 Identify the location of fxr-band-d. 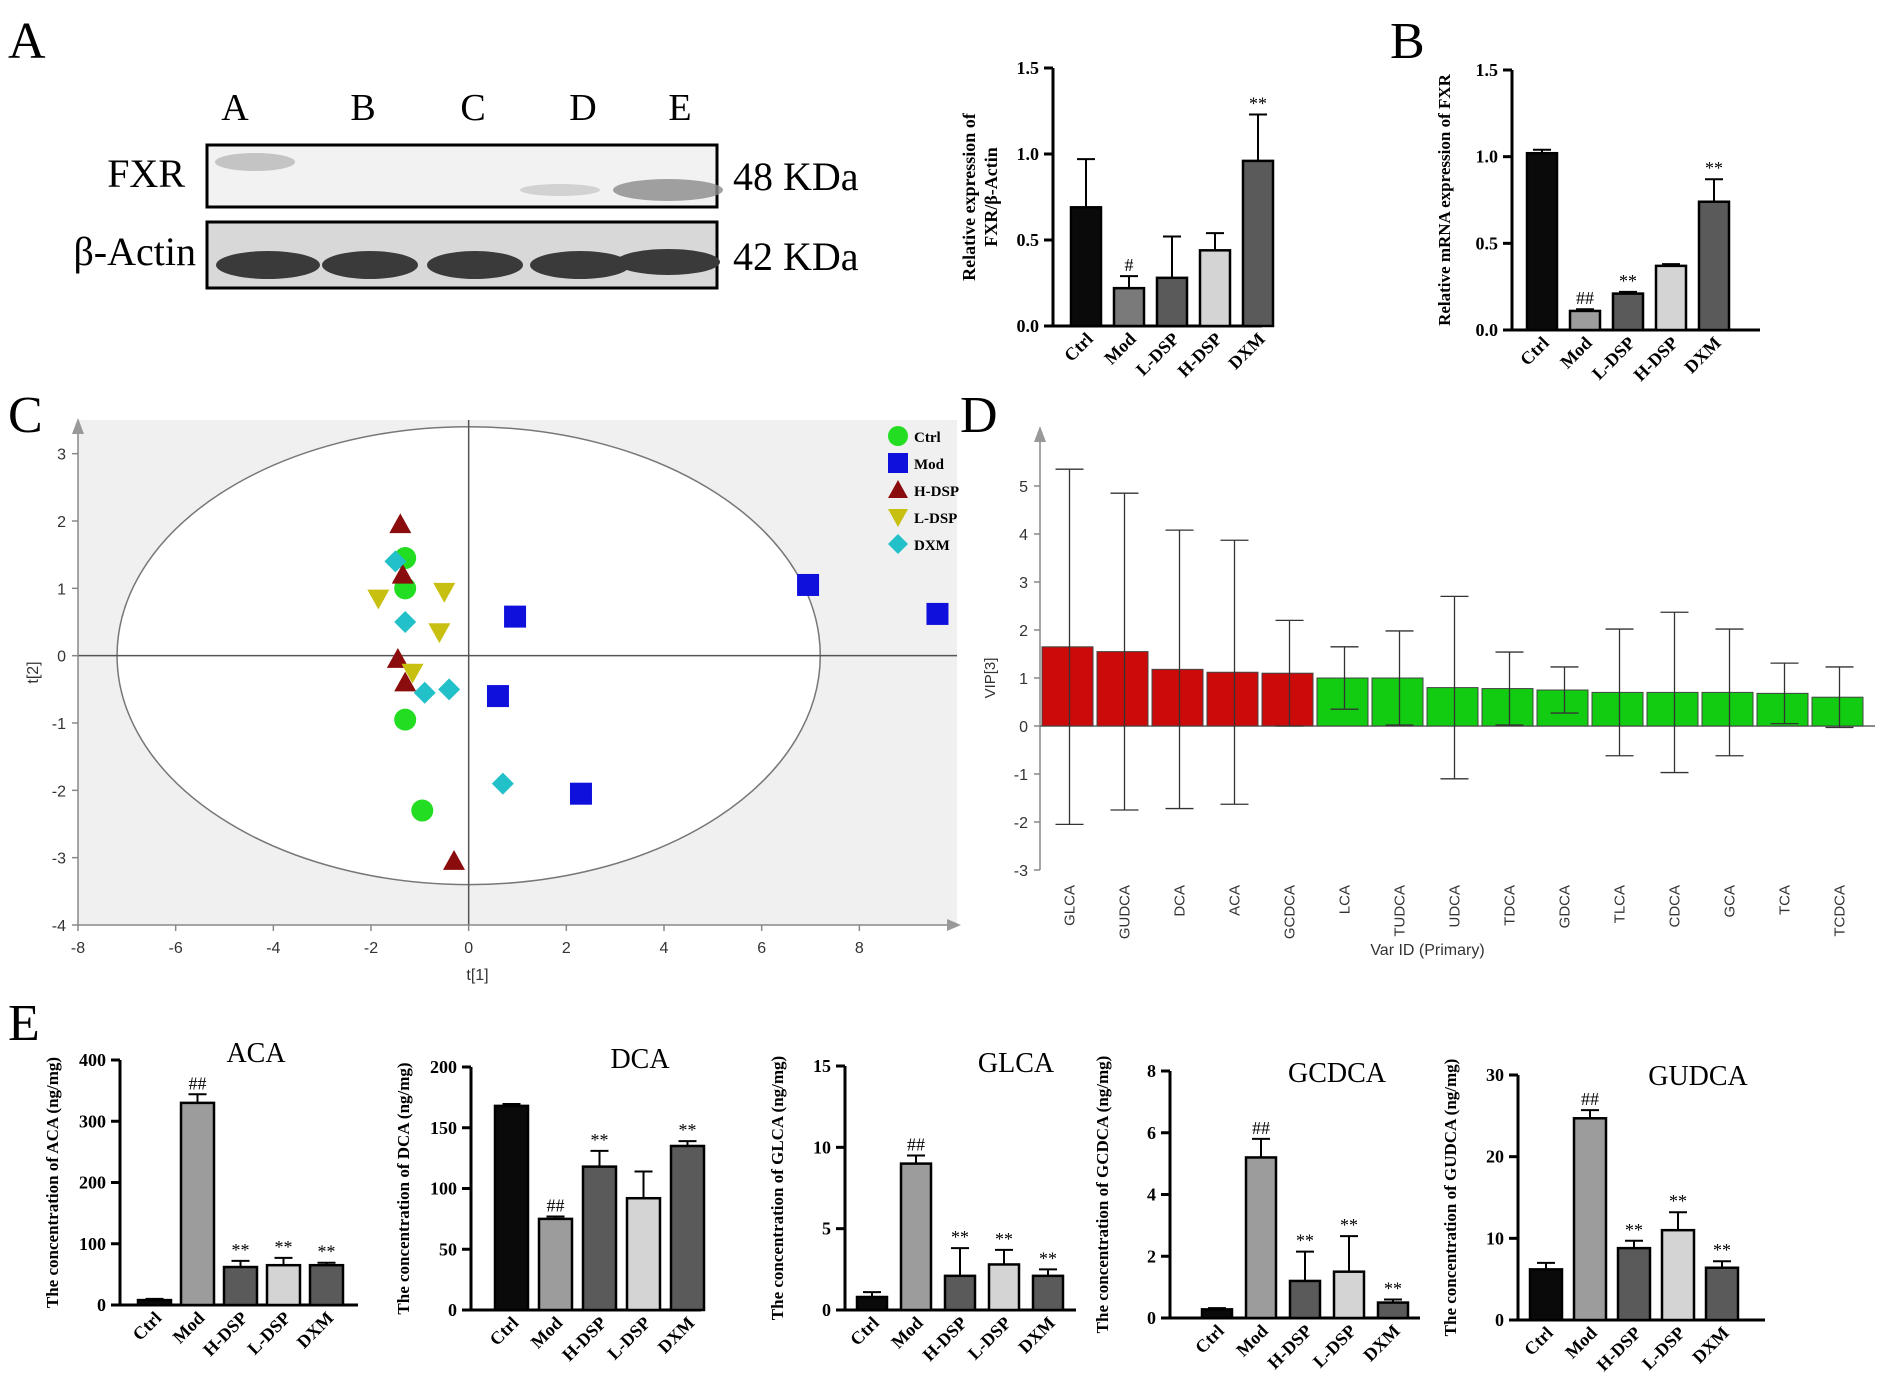
(560, 190).